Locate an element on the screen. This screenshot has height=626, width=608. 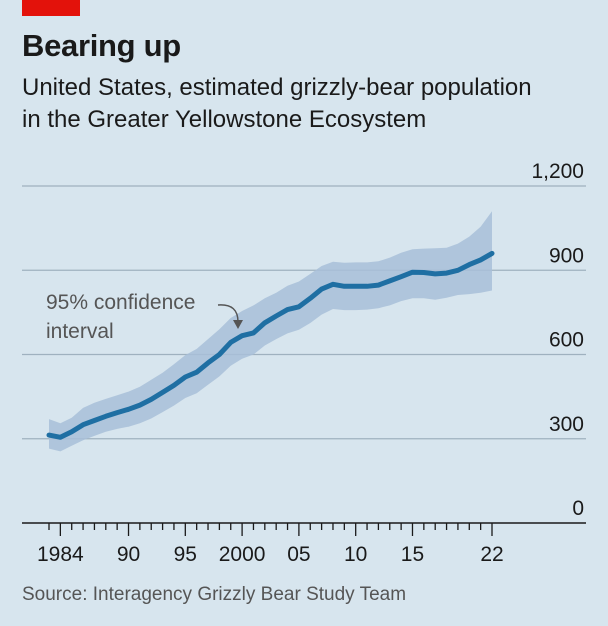
x-tick-label: 1984 is located at coordinates (60, 554).